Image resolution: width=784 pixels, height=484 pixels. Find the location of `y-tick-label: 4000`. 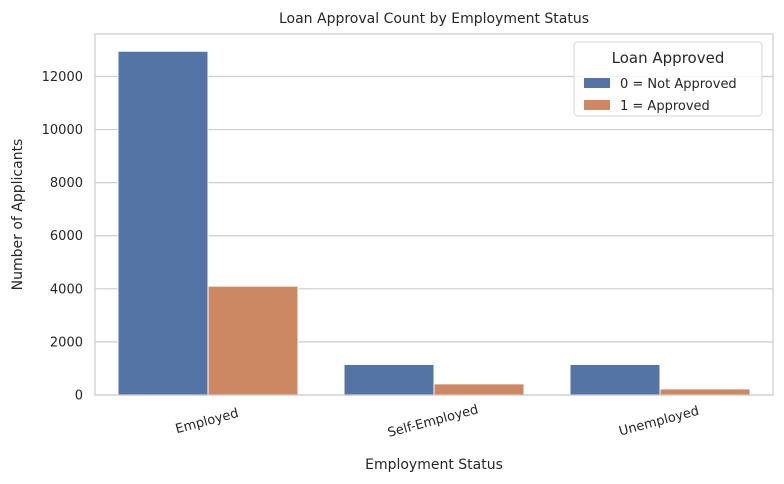

y-tick-label: 4000 is located at coordinates (66, 289).